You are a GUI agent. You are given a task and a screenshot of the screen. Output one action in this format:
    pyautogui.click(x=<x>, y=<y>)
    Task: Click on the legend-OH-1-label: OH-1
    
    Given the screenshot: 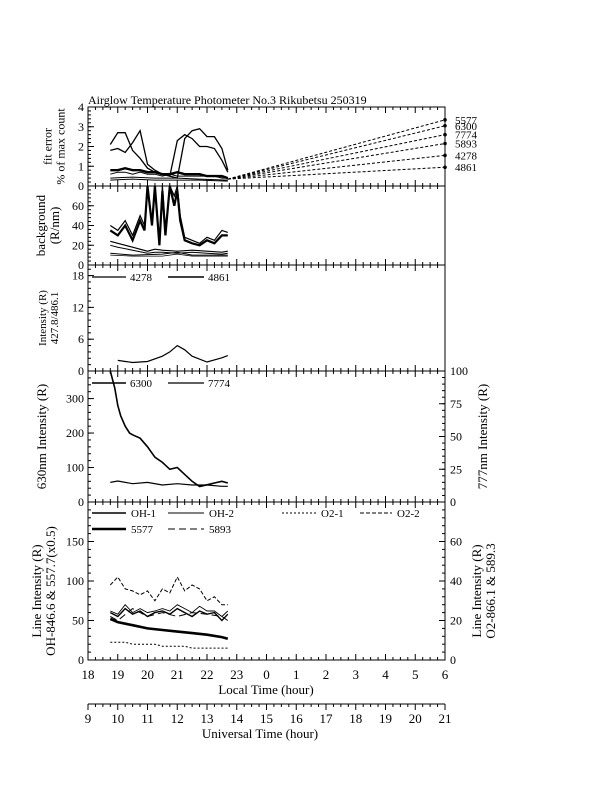 What is the action you would take?
    pyautogui.click(x=143, y=514)
    